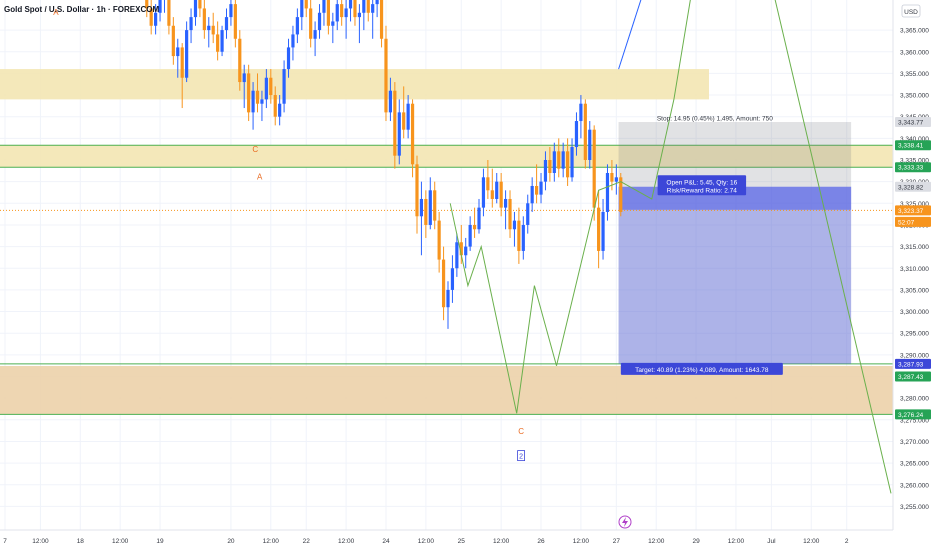  I want to click on price-label-tag: 3,338.41, so click(913, 145).